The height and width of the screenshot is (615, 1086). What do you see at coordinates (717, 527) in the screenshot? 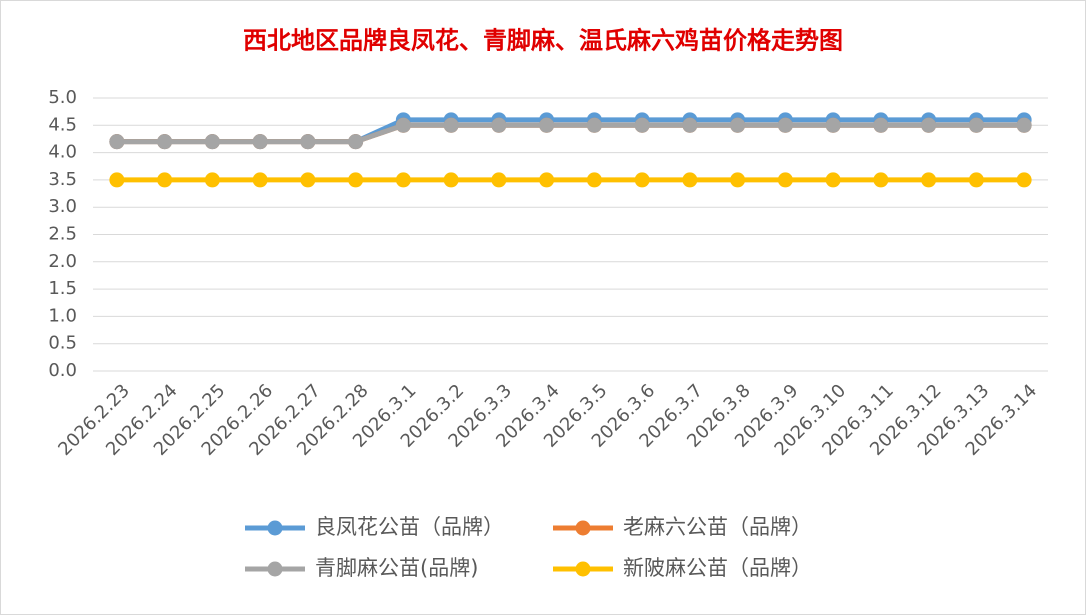
I see `legend-label: 老麻六公苗（品牌）` at bounding box center [717, 527].